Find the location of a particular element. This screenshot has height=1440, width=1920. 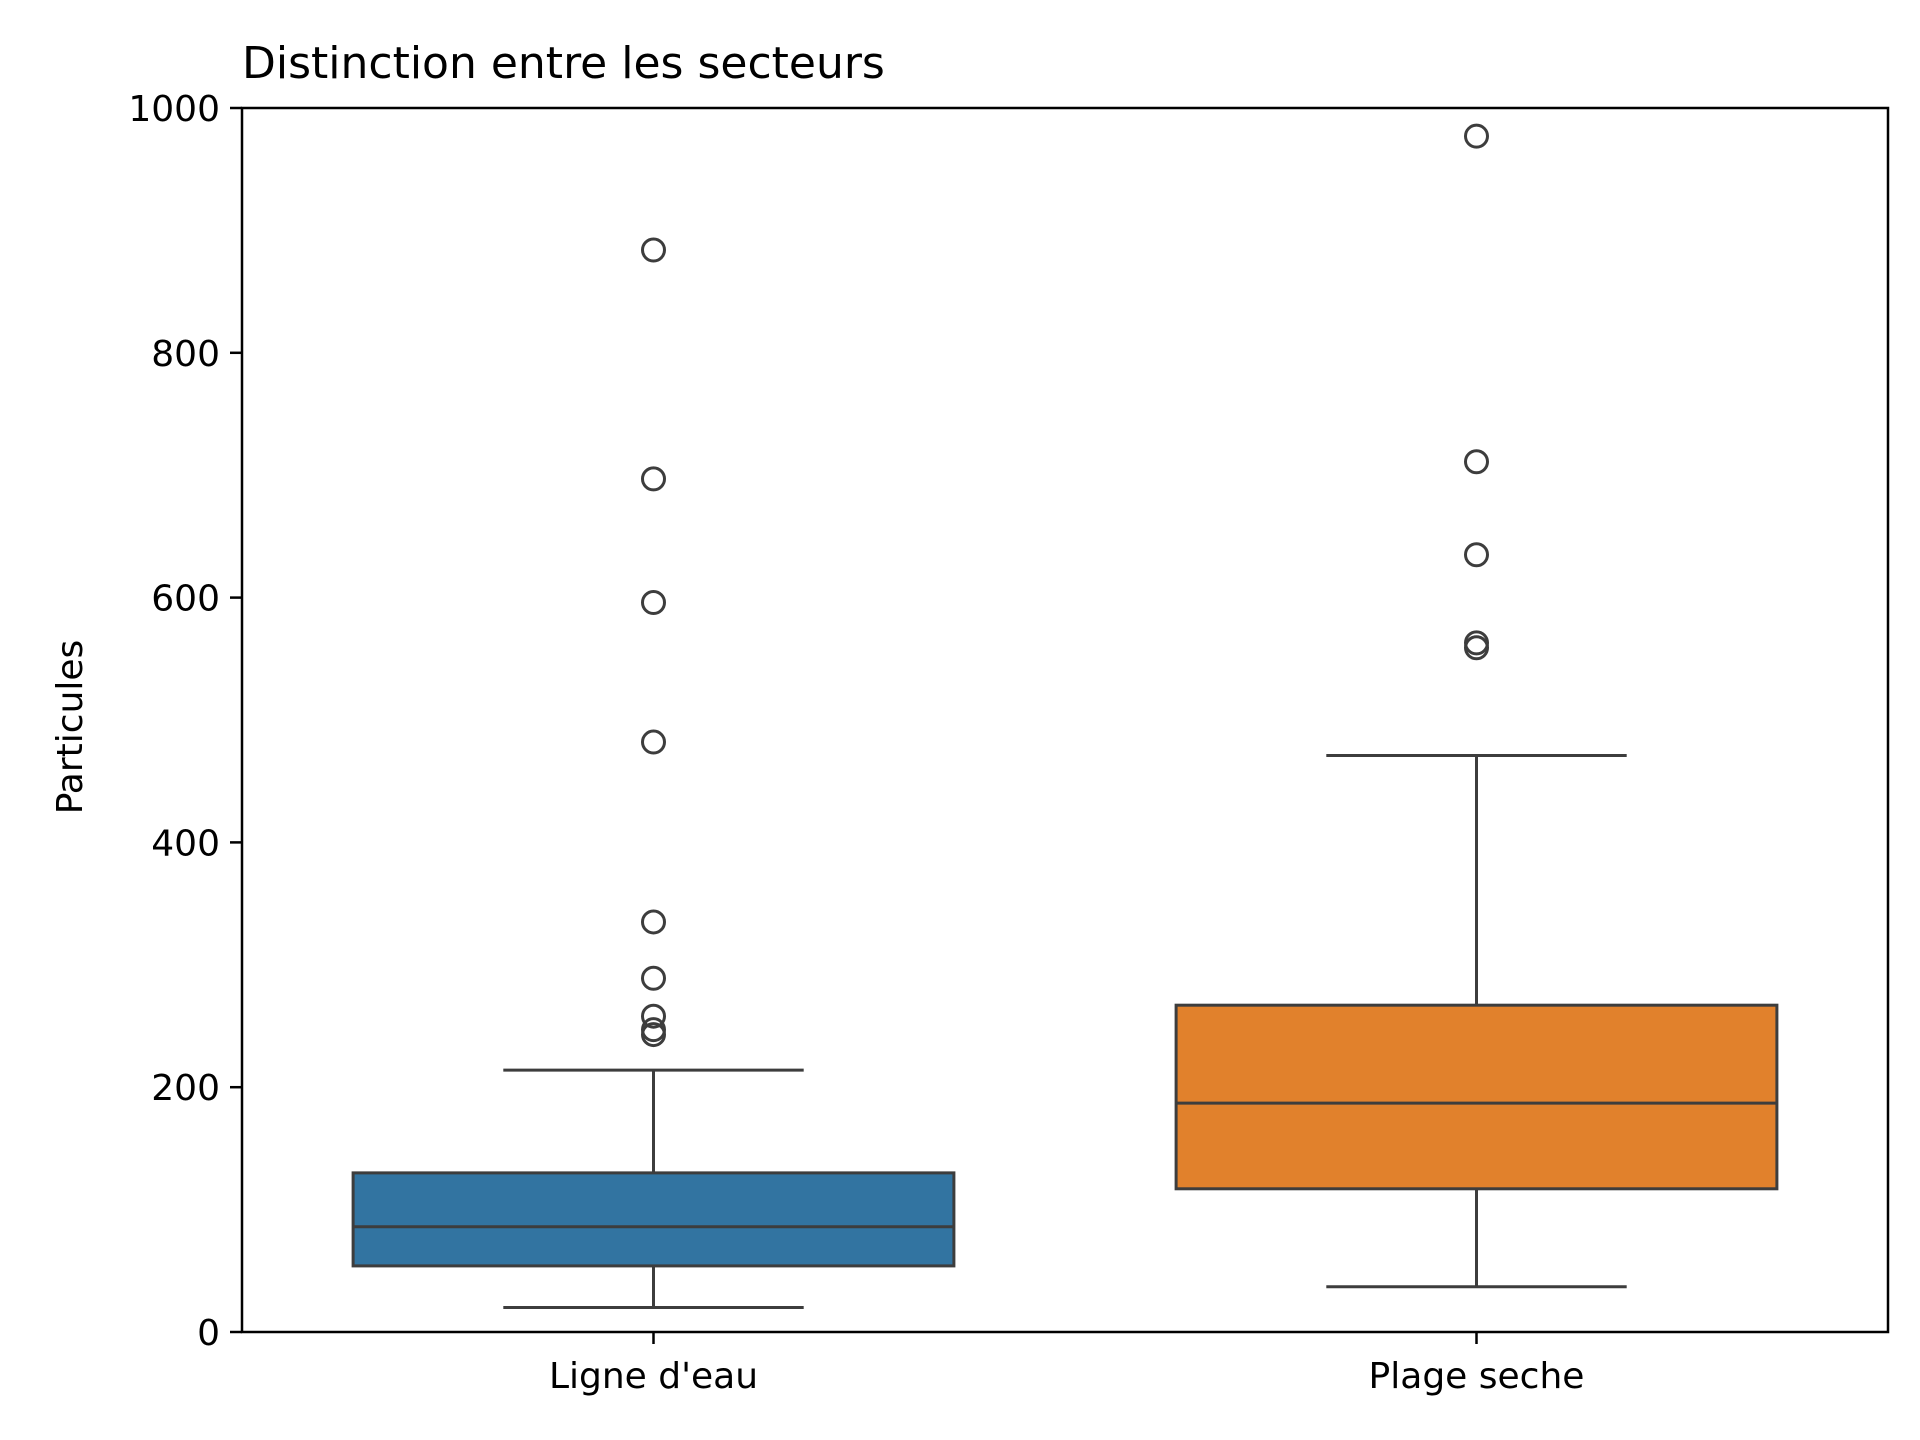

y-tick-label: 0 is located at coordinates (208, 1333).